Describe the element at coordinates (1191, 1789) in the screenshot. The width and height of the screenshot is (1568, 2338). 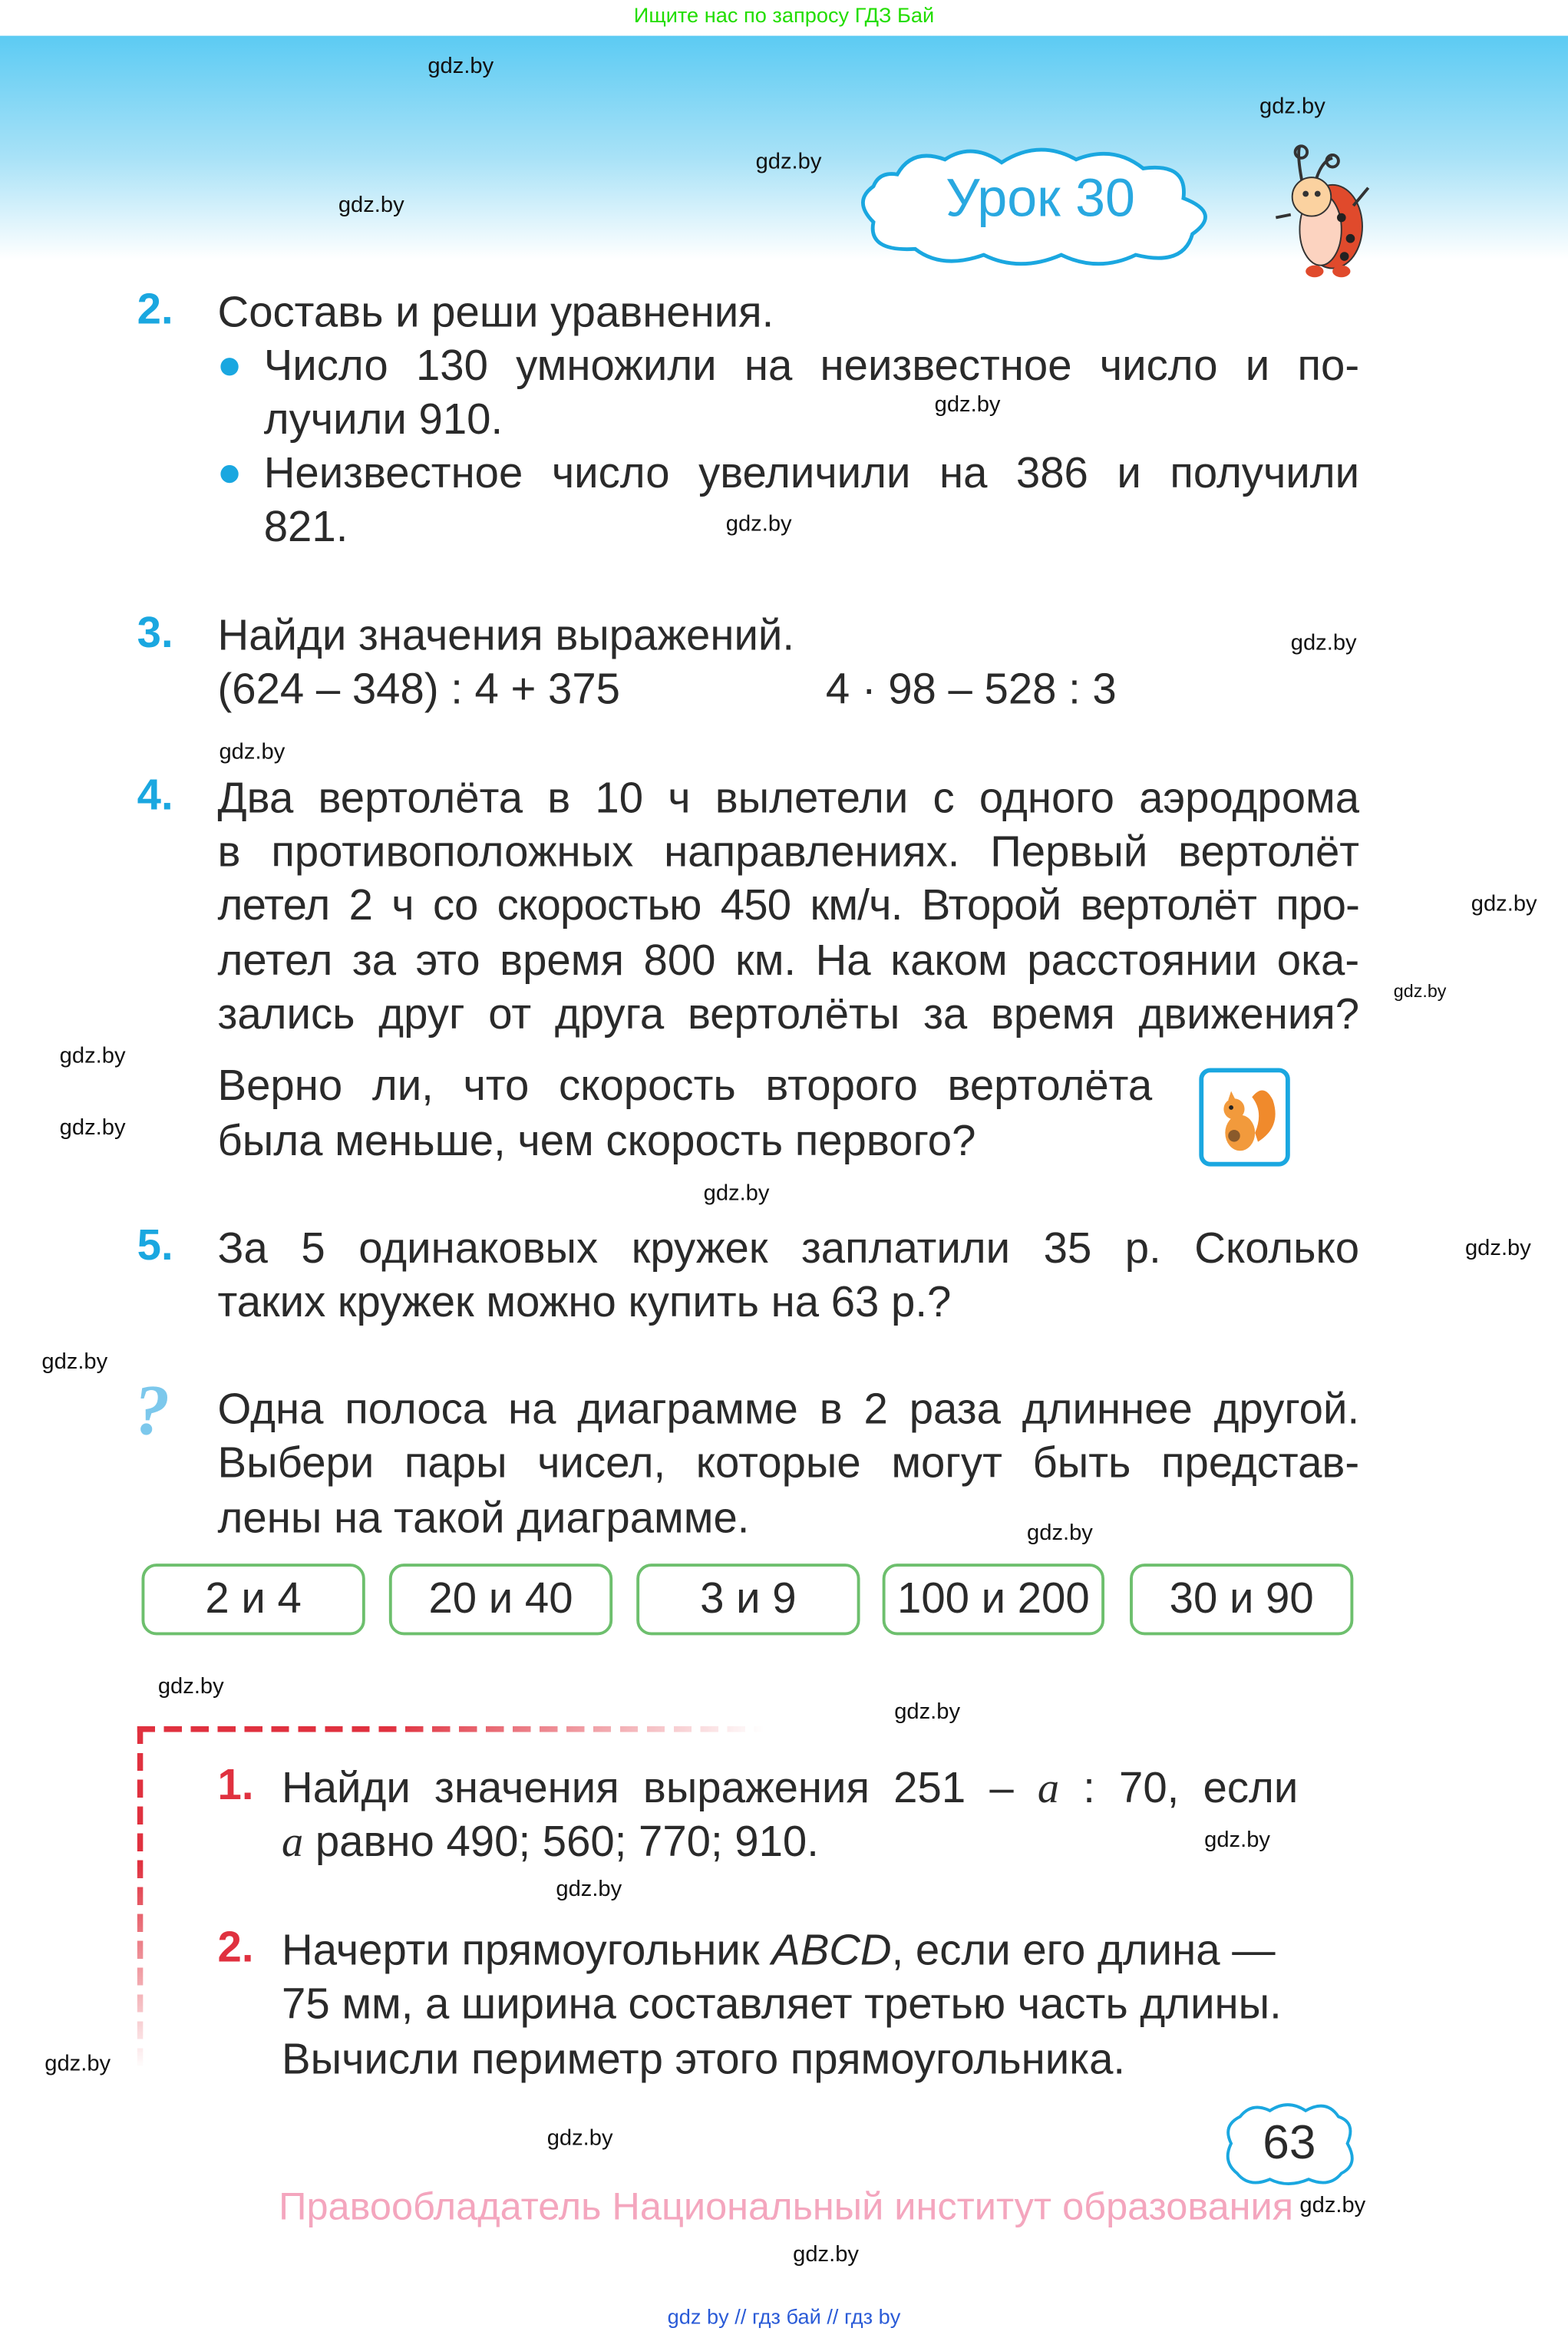
I see `text: : 70, если` at that location.